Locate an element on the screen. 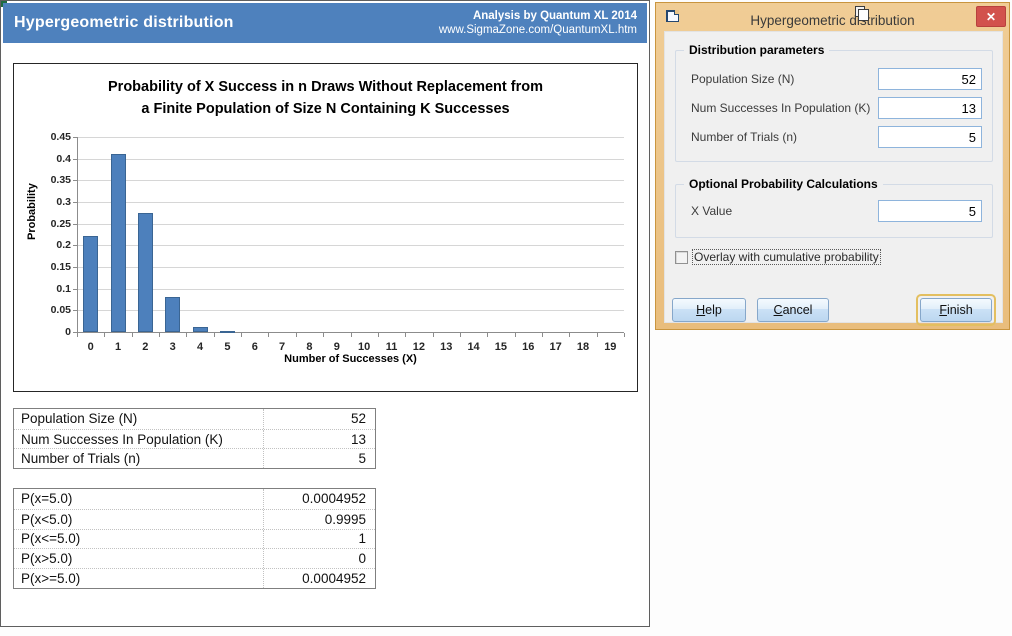 Image resolution: width=1012 pixels, height=636 pixels. y-tick-label: 0.35 is located at coordinates (60, 180).